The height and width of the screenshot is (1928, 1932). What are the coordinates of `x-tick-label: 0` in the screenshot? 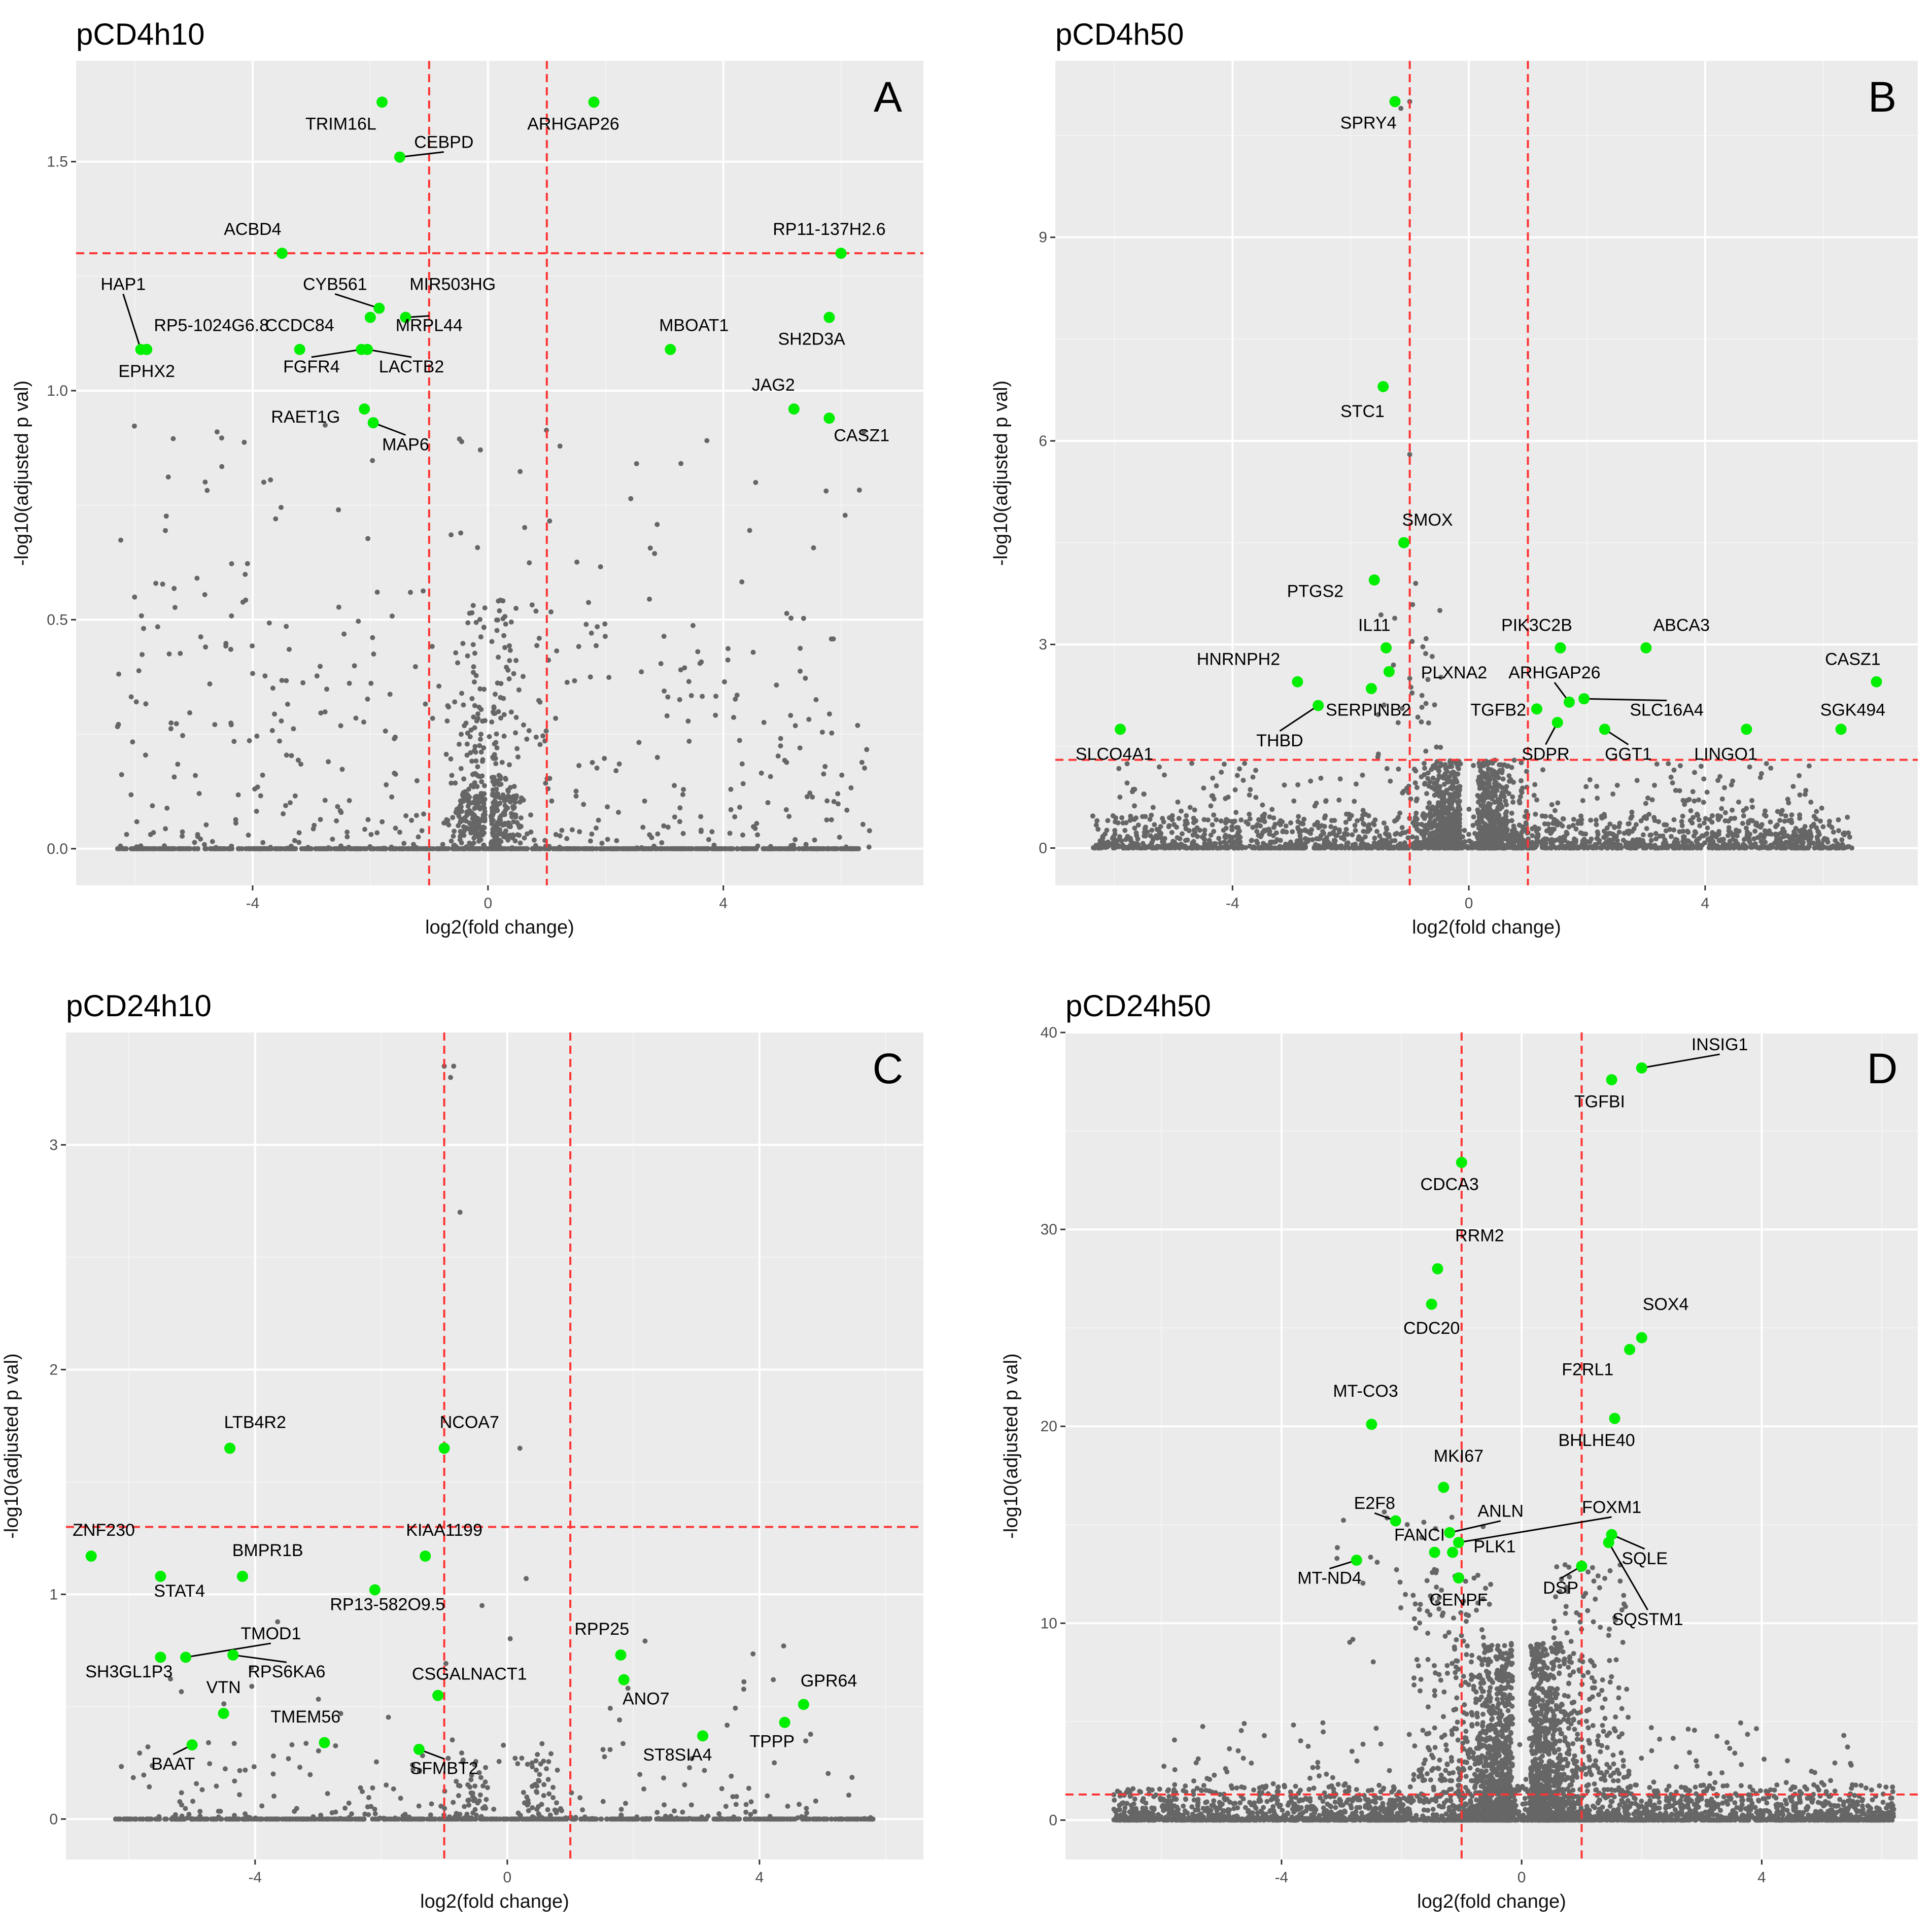 It's located at (507, 1877).